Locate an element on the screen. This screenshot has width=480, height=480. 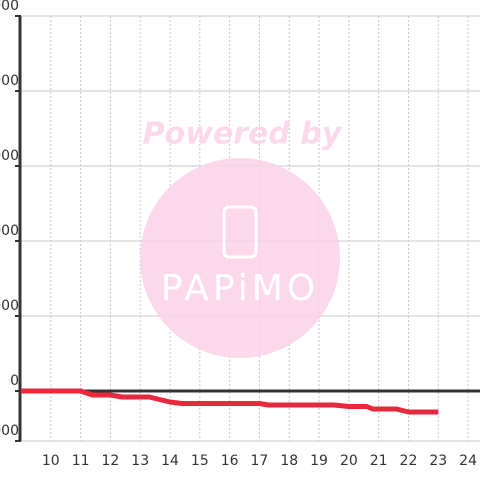
x-tick-label: 10 is located at coordinates (51, 461).